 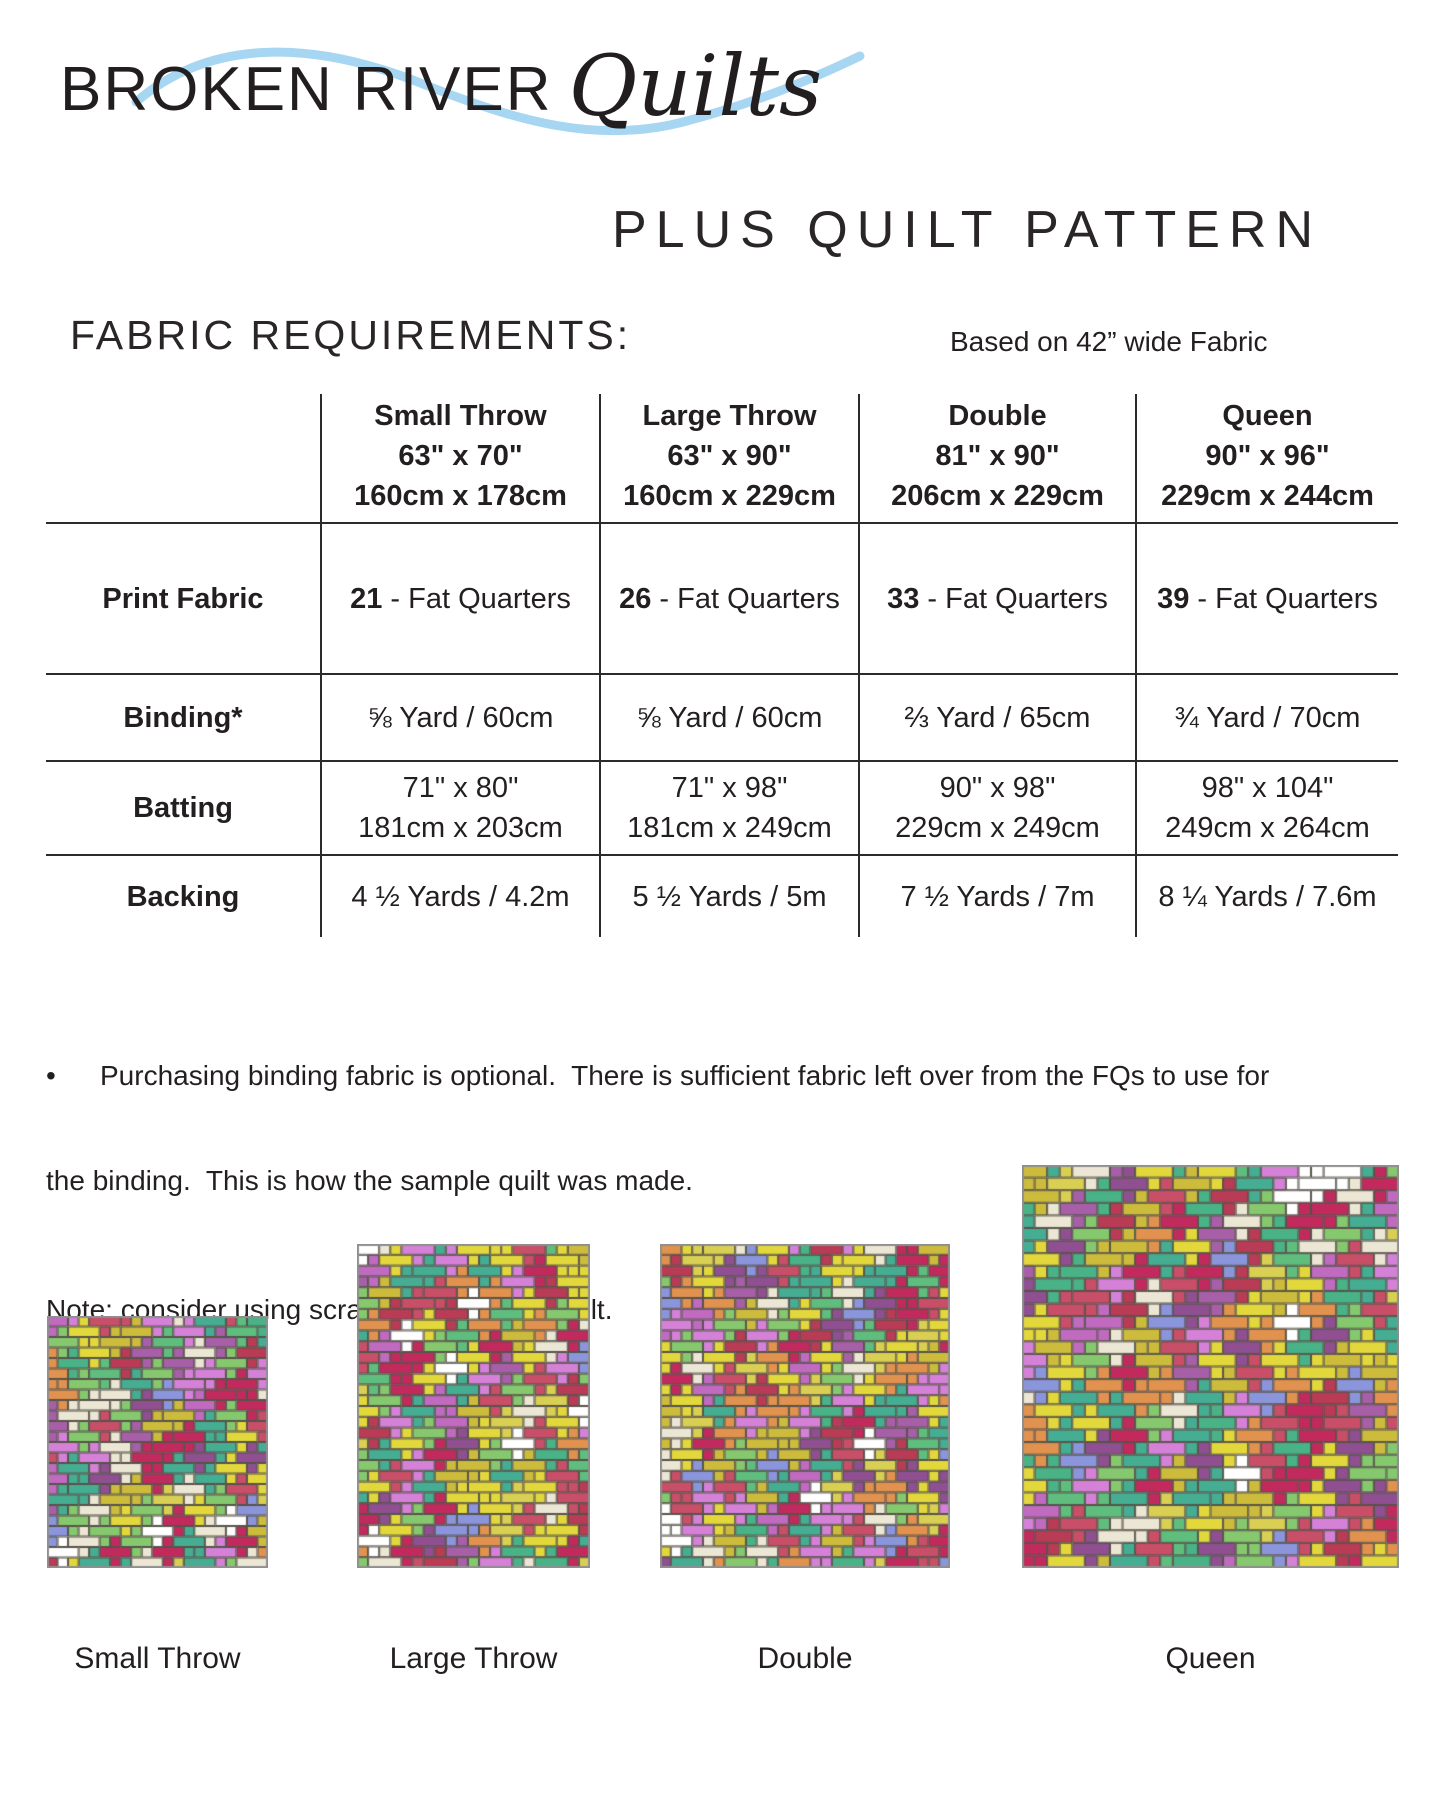 I want to click on backing-queen: 8 ¼ Yards / 7.6m, so click(x=1266, y=895).